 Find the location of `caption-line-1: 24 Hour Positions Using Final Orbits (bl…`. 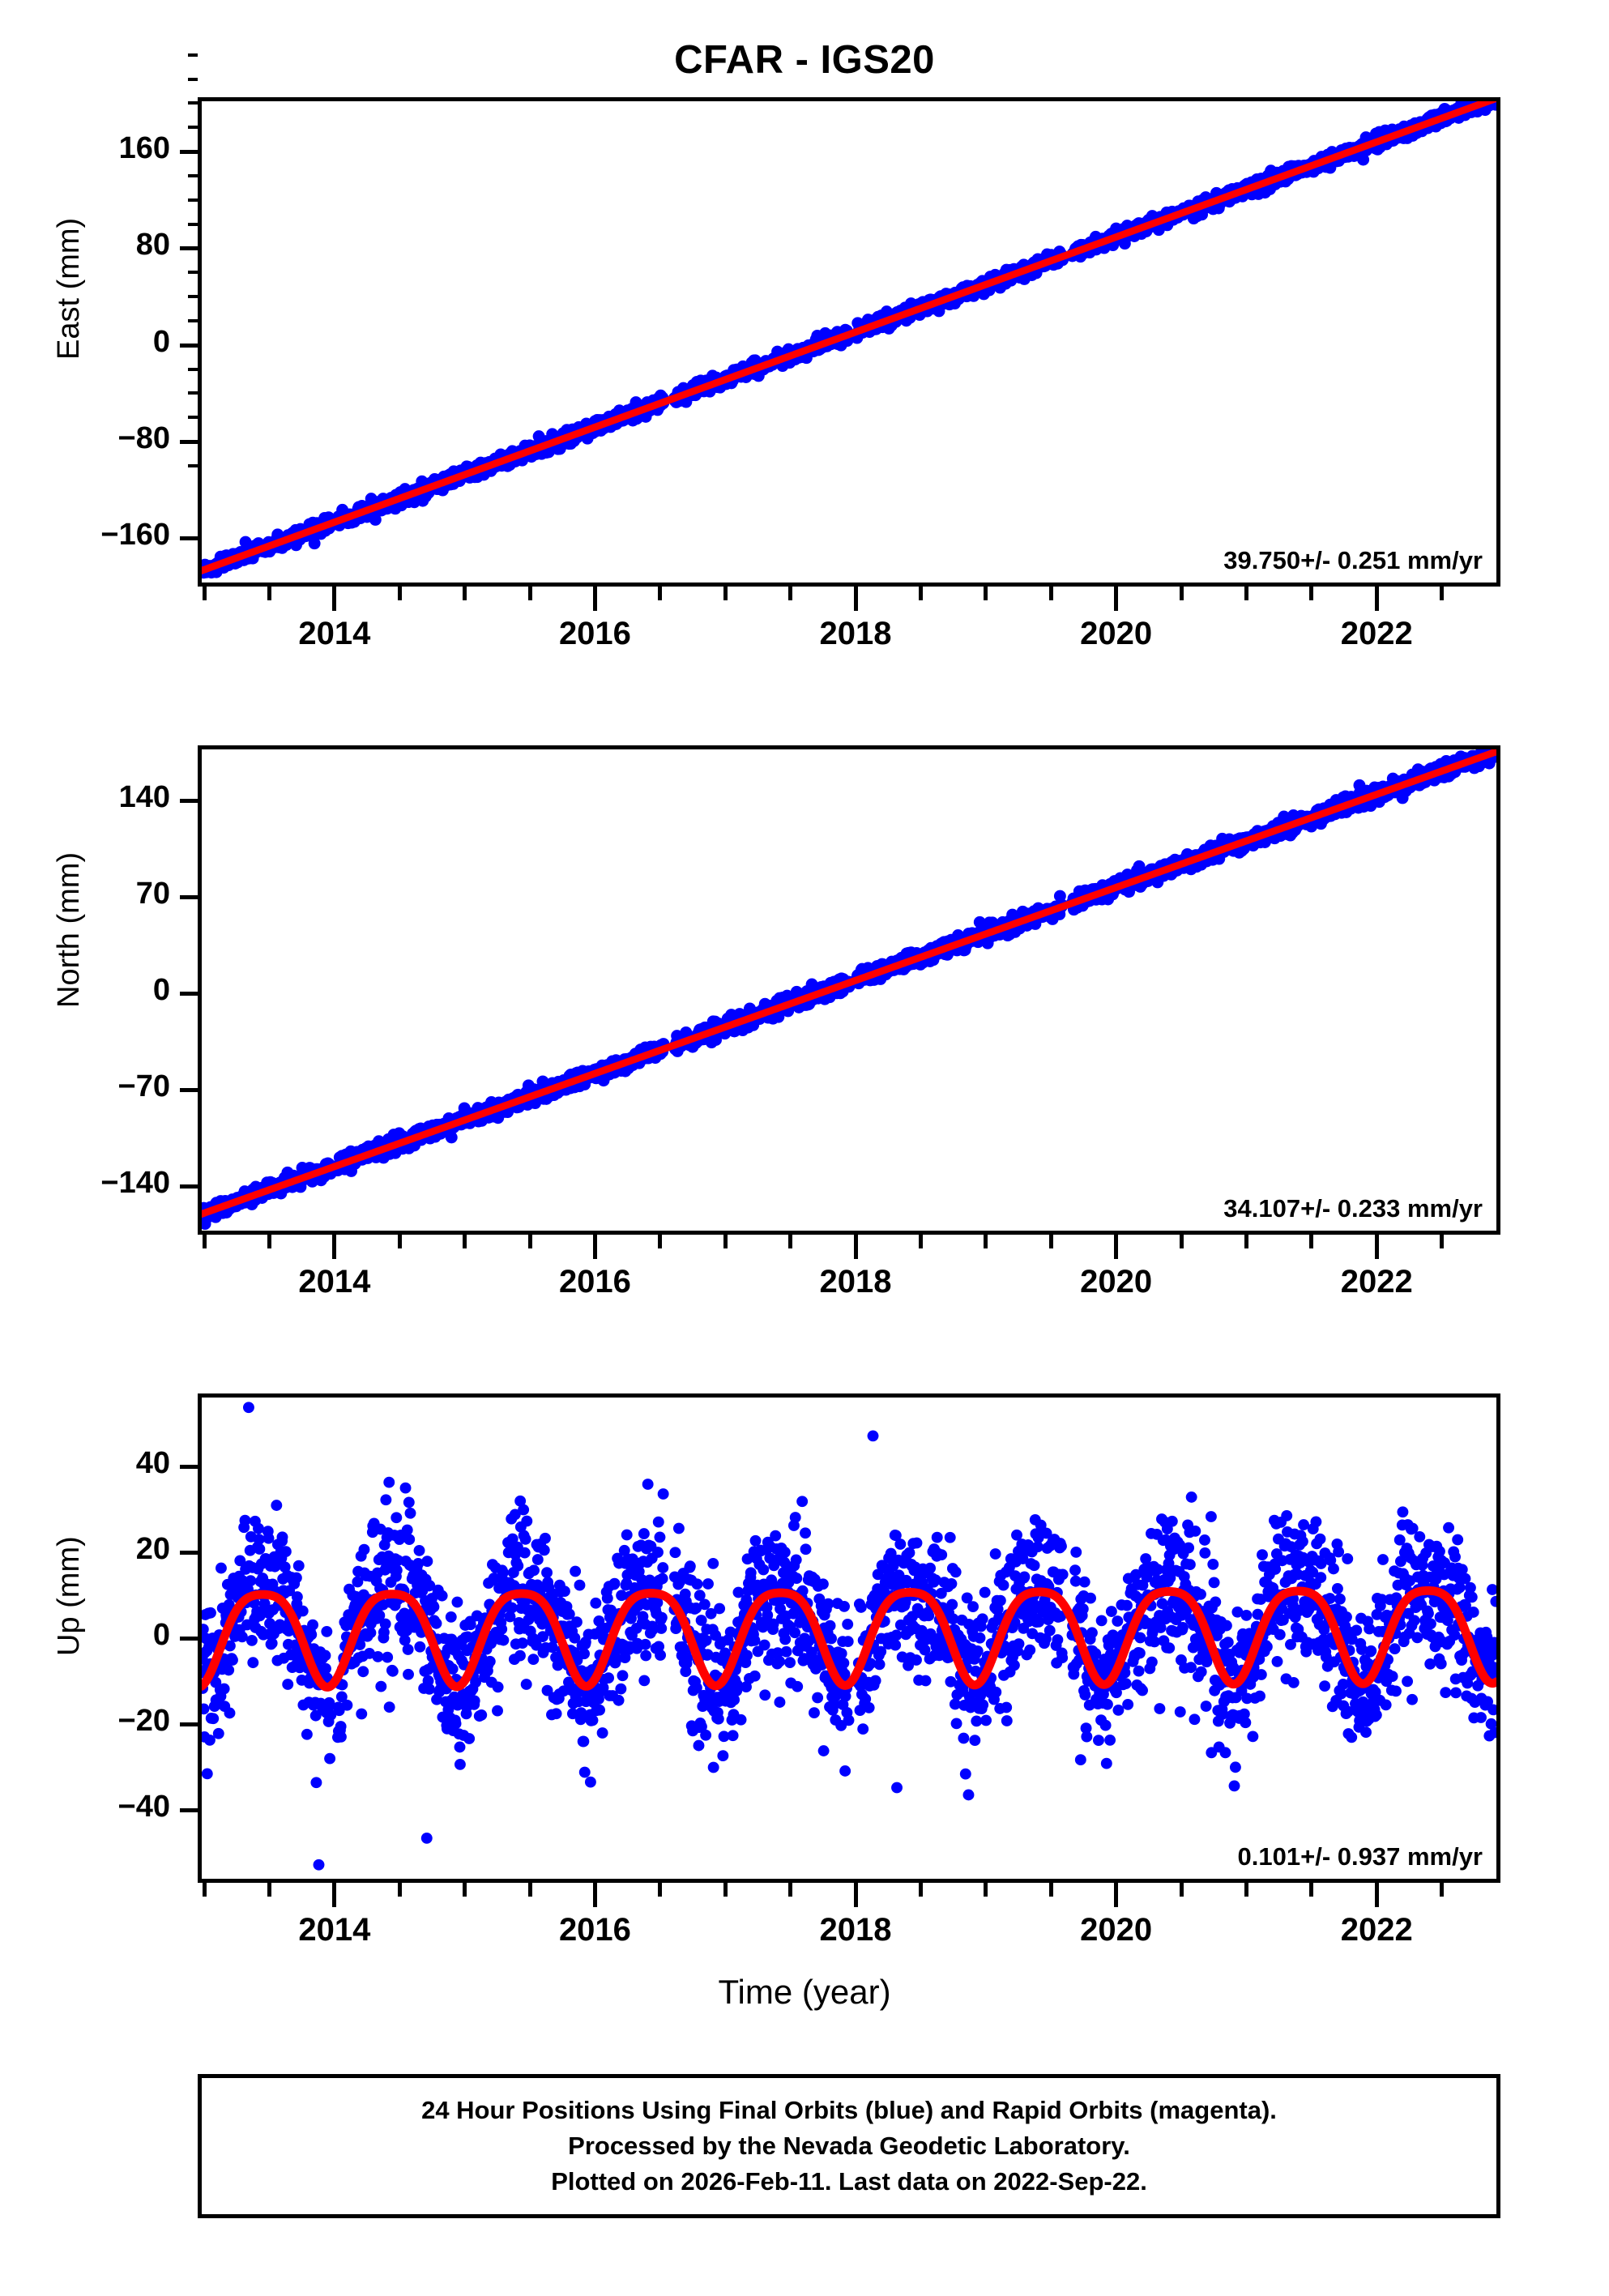

caption-line-1: 24 Hour Positions Using Final Orbits (bl… is located at coordinates (849, 2109).